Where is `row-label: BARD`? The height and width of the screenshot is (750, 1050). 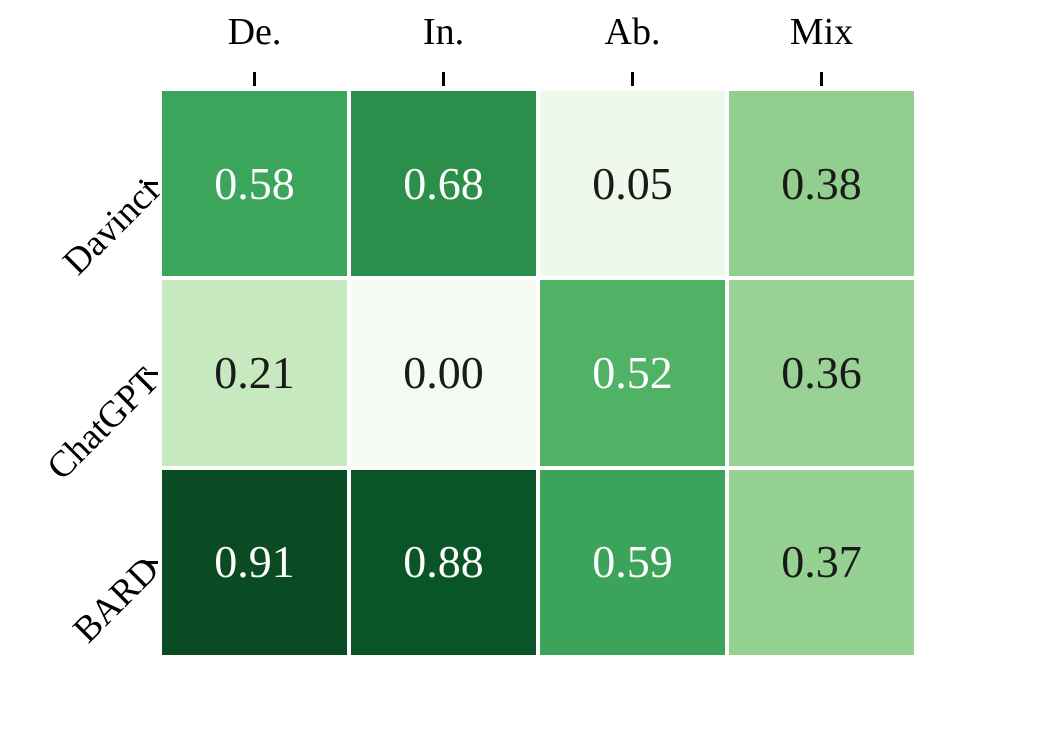
row-label: BARD is located at coordinates (116, 600).